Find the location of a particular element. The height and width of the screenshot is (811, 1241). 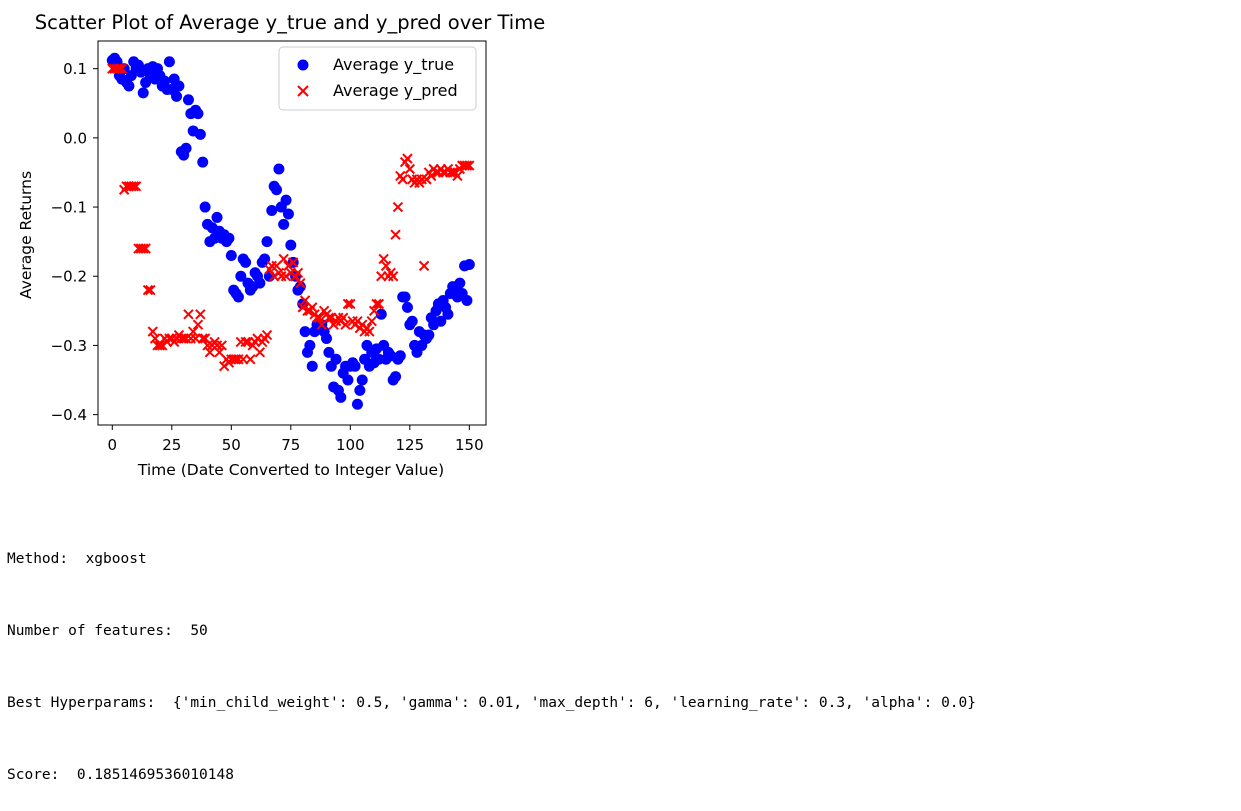

x-tick-label: 125 is located at coordinates (410, 445).